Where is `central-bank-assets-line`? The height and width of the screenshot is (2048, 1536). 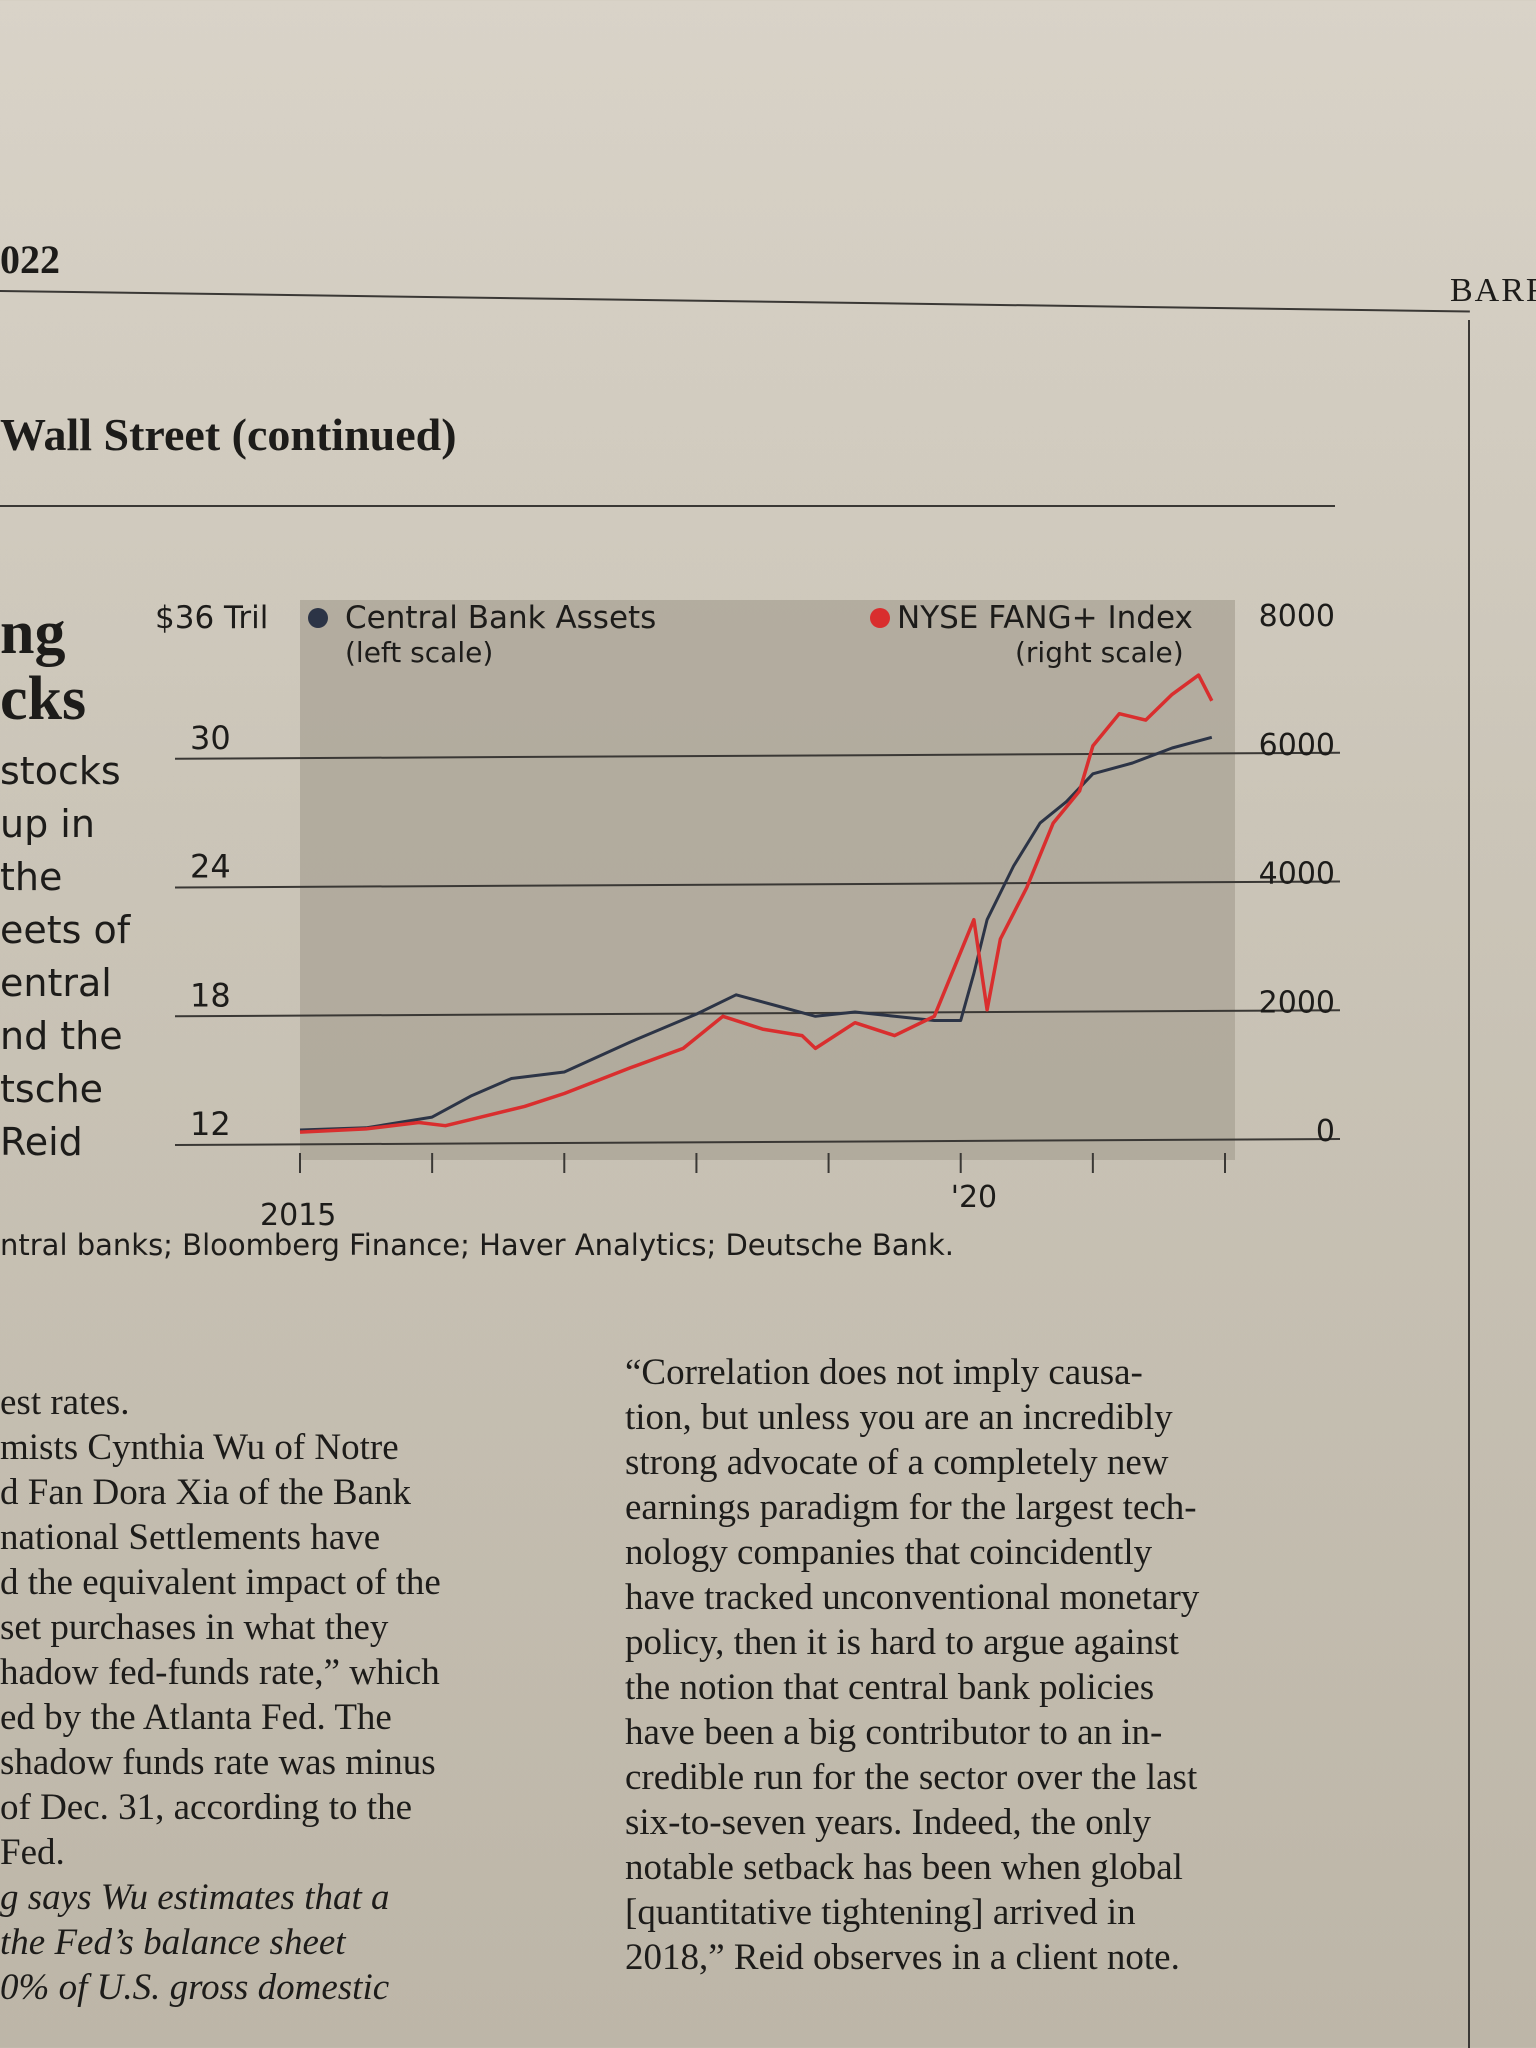 central-bank-assets-line is located at coordinates (756, 933).